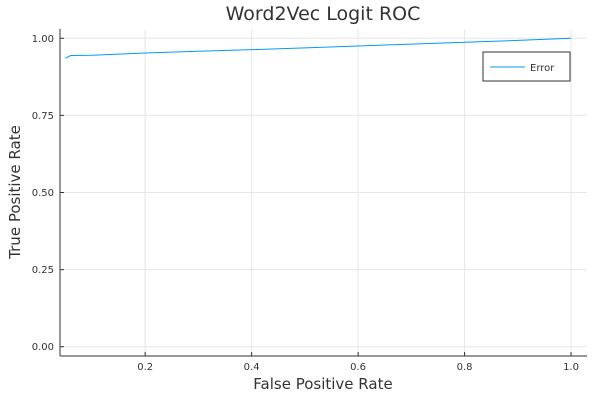  I want to click on series-line-error, so click(318, 48).